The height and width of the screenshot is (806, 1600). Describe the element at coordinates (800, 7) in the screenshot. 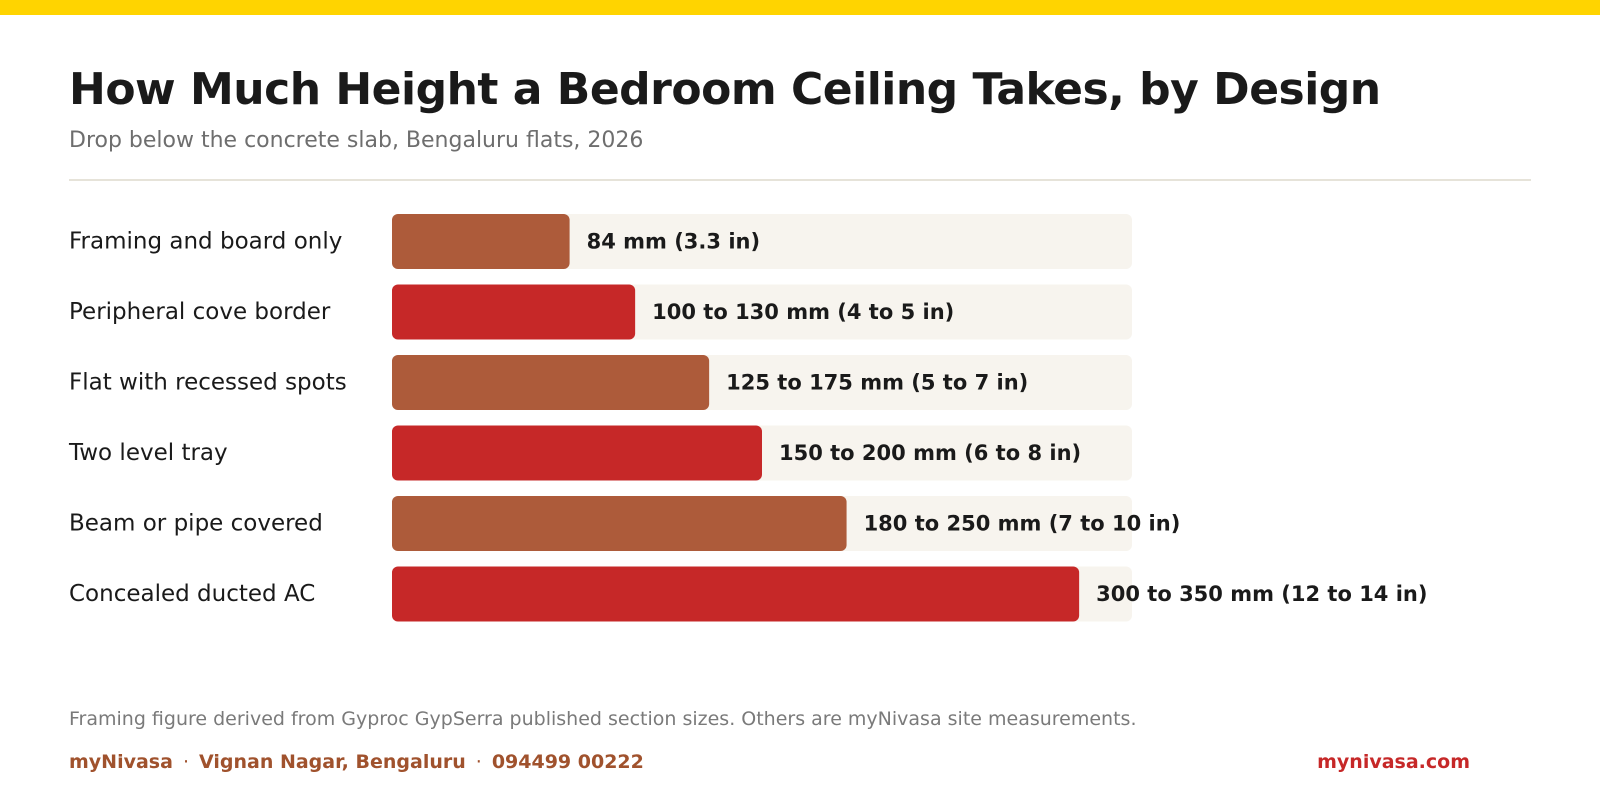

I see `top-accent-bar` at that location.